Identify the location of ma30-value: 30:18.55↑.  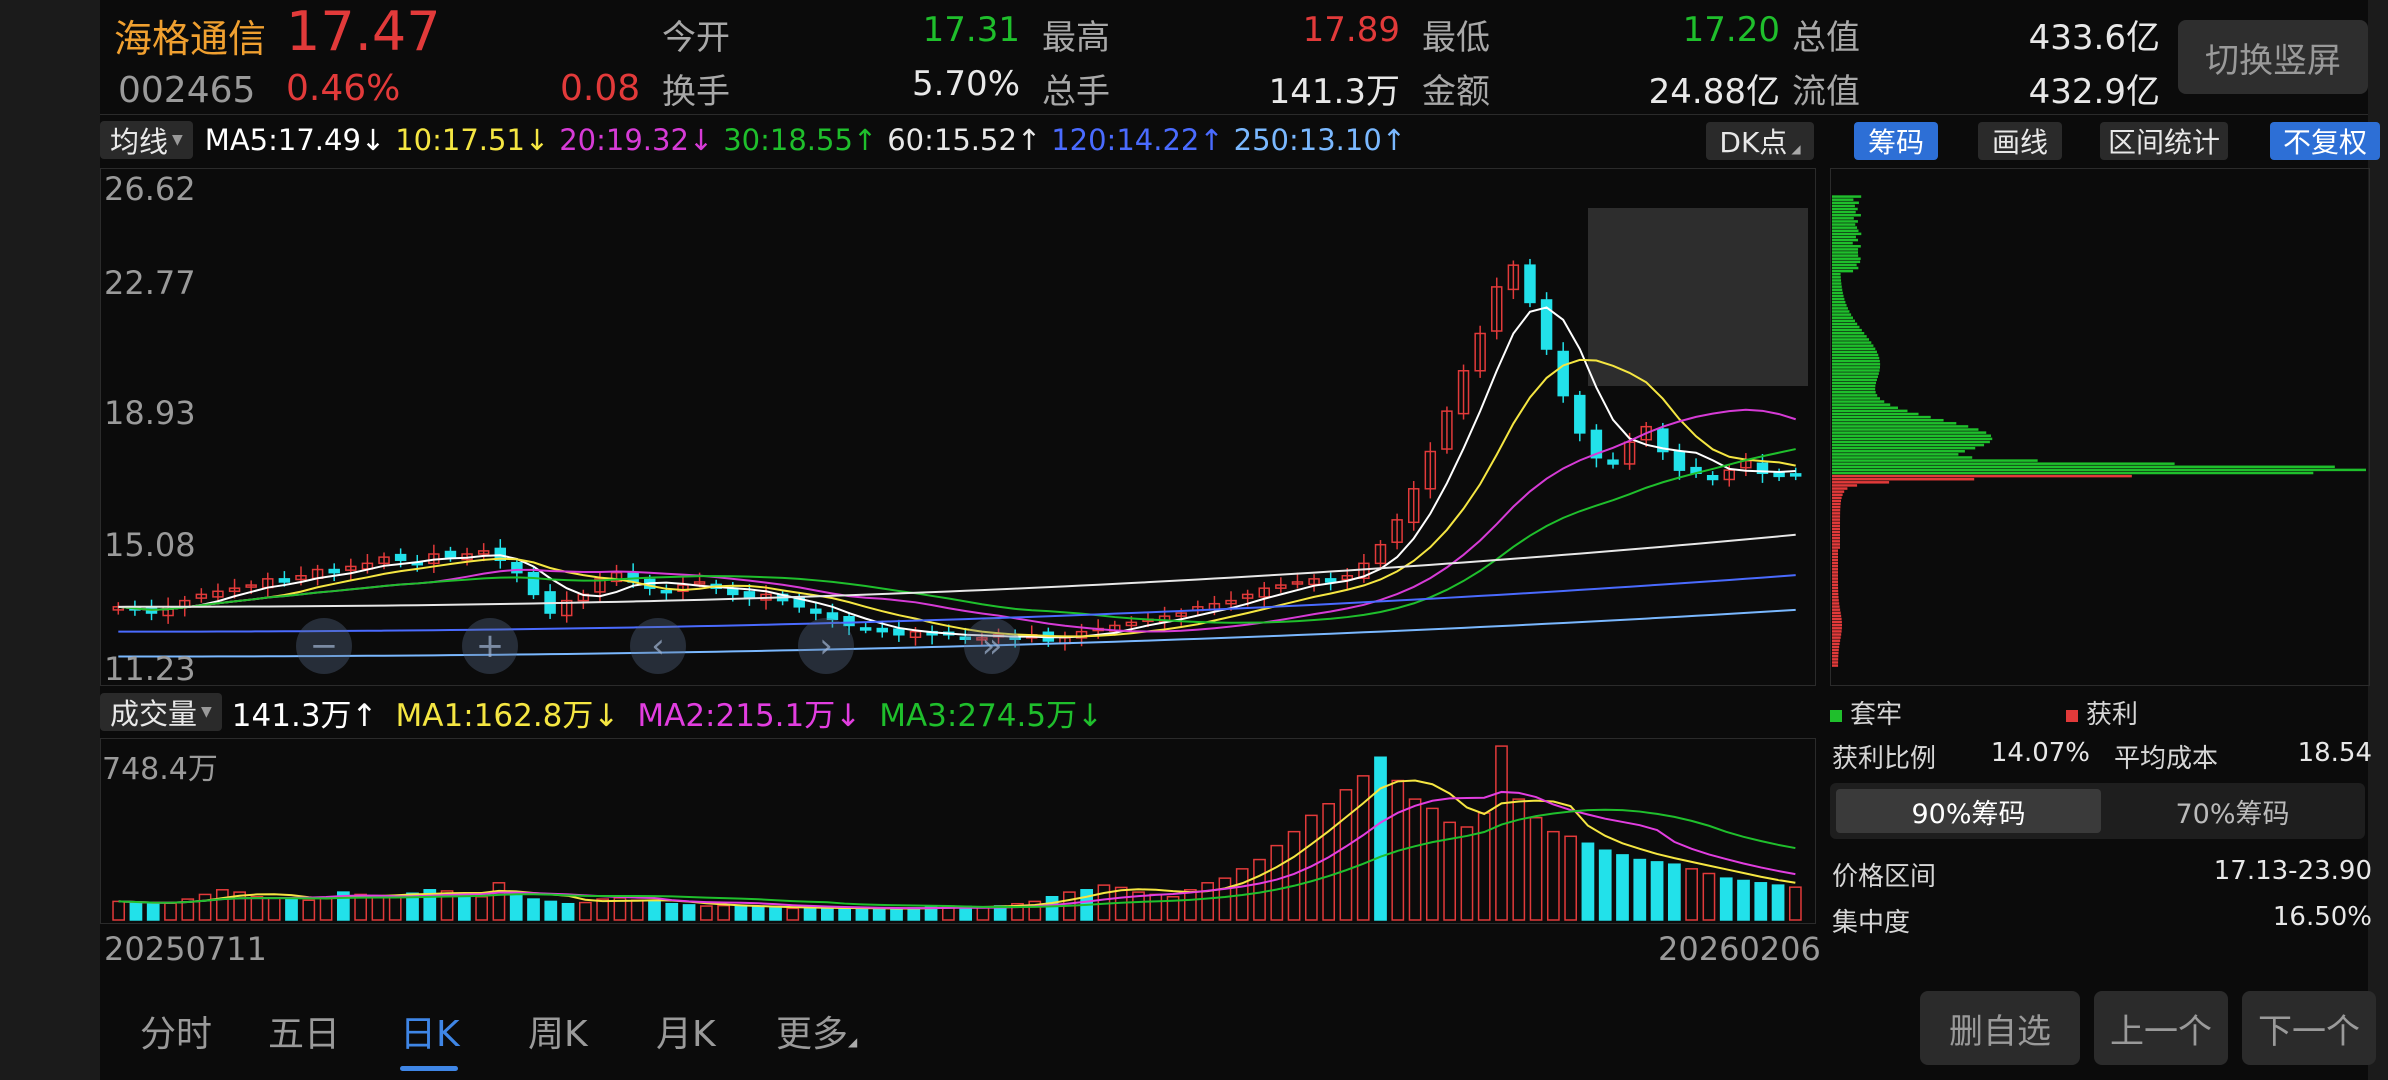
(800, 140).